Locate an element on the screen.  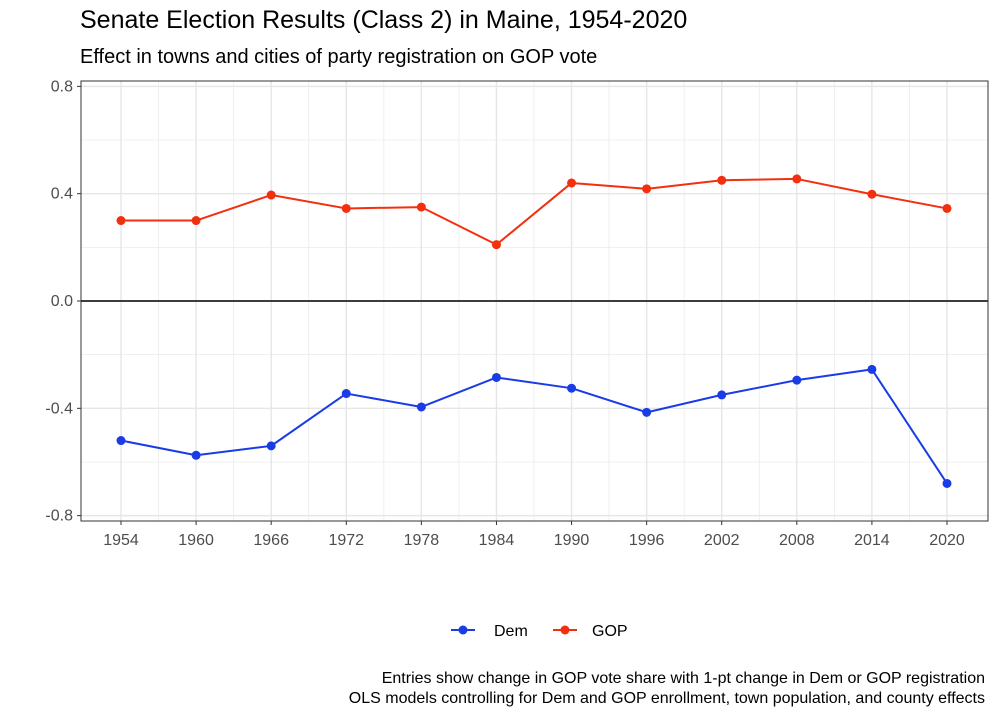
y-tick-label: 0.4 is located at coordinates (62, 194).